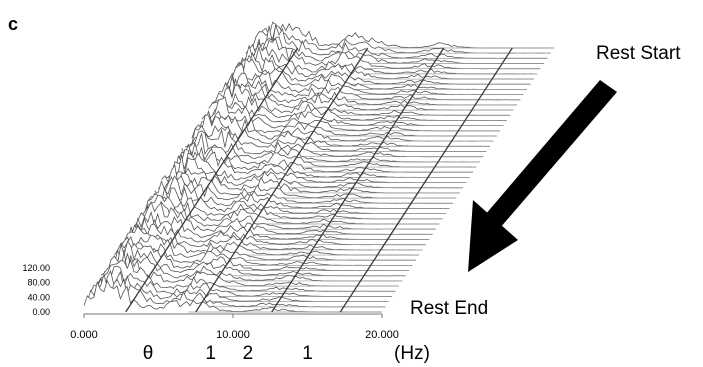 This screenshot has width=703, height=367. I want to click on x-tick-label: 0.000, so click(84, 335).